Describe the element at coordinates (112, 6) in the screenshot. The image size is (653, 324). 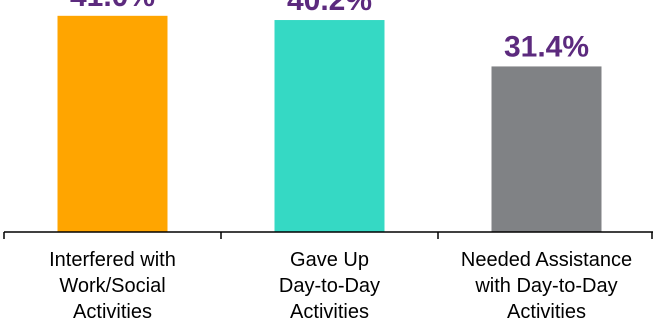
I see `data-label-1: 41.0%` at that location.